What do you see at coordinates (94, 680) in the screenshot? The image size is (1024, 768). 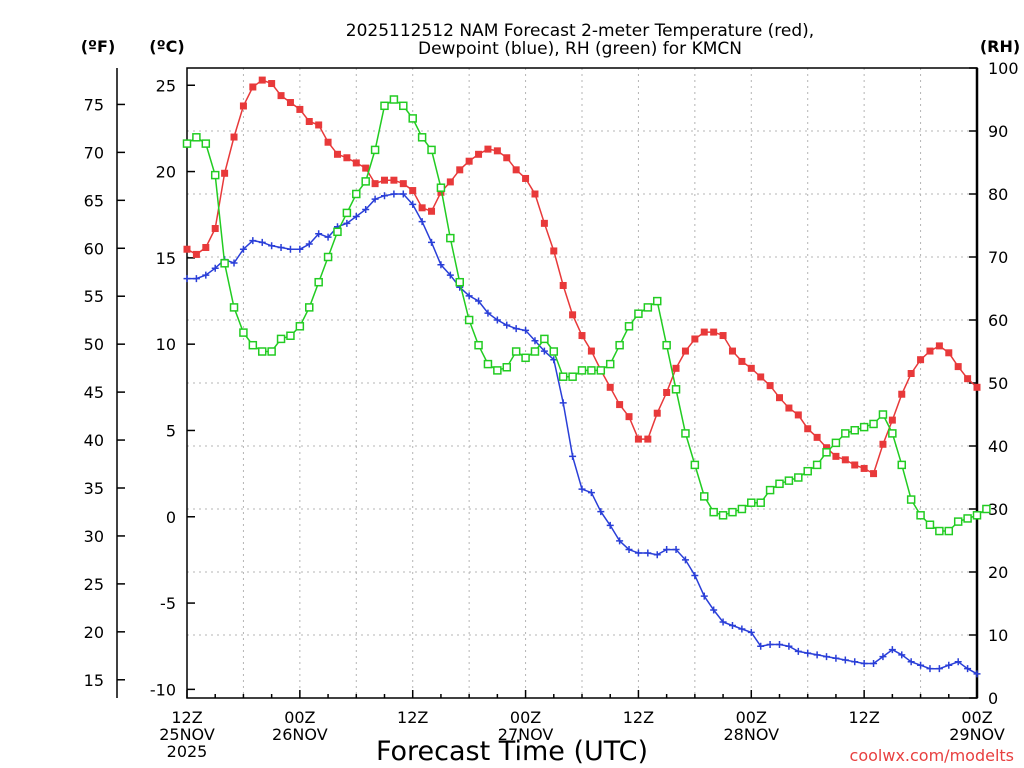 I see `fahrenheit-tick-label: 15` at bounding box center [94, 680].